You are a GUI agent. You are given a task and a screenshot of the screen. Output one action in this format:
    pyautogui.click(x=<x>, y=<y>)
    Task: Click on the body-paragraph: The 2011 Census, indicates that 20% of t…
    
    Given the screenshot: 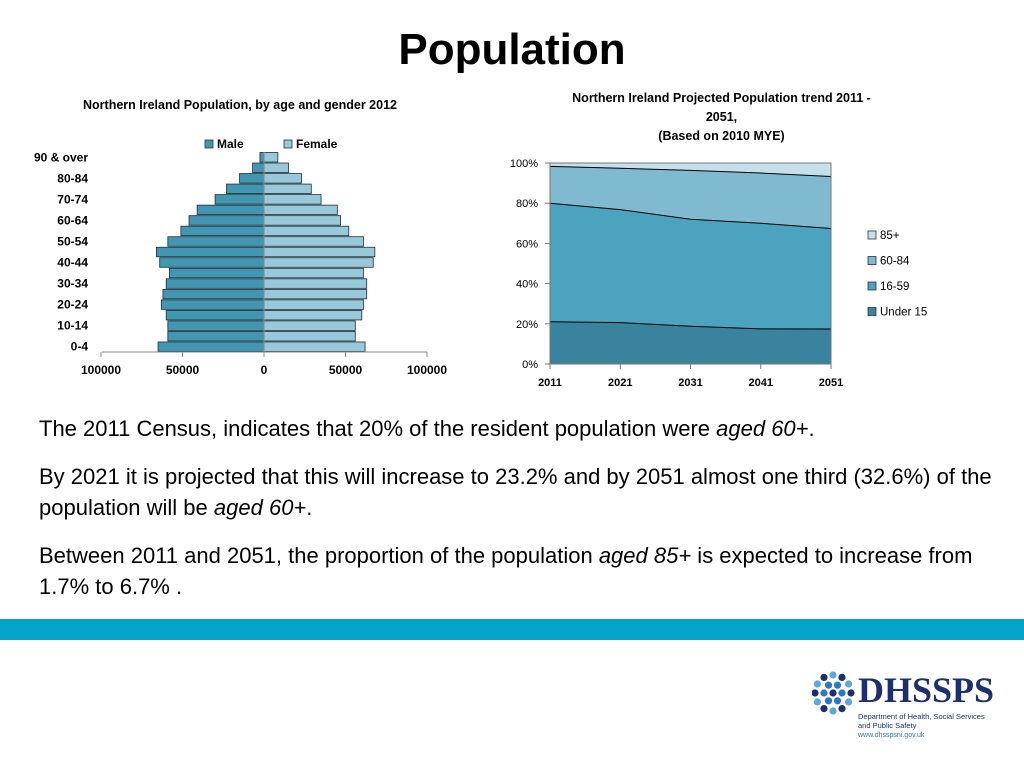 What is the action you would take?
    pyautogui.click(x=519, y=428)
    